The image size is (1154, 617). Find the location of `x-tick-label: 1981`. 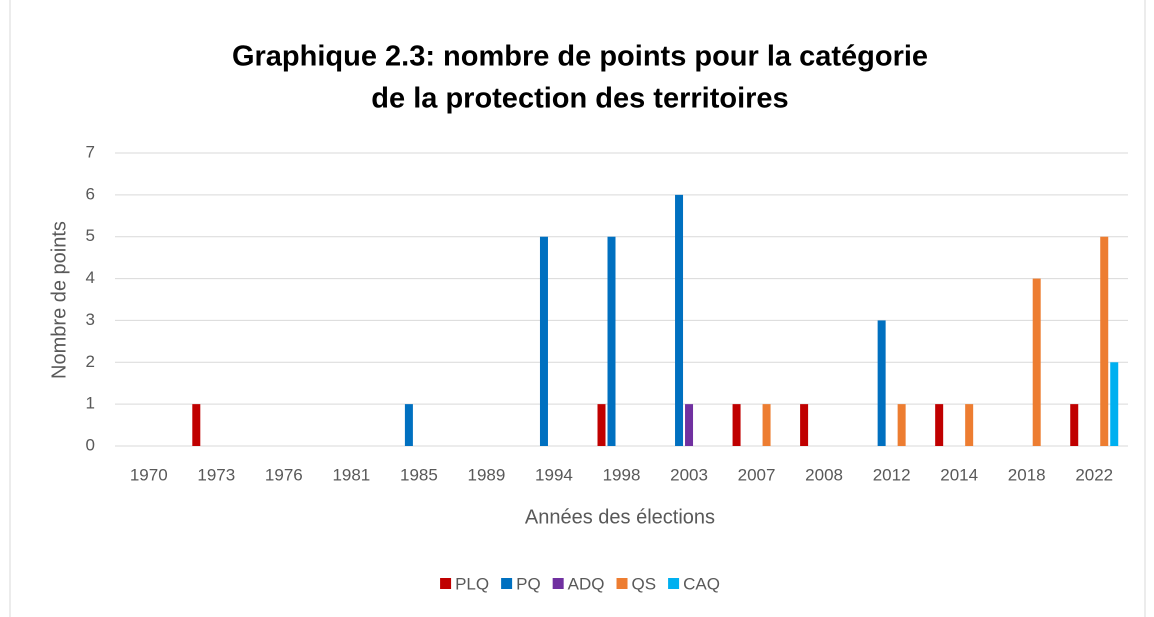

x-tick-label: 1981 is located at coordinates (351, 474).